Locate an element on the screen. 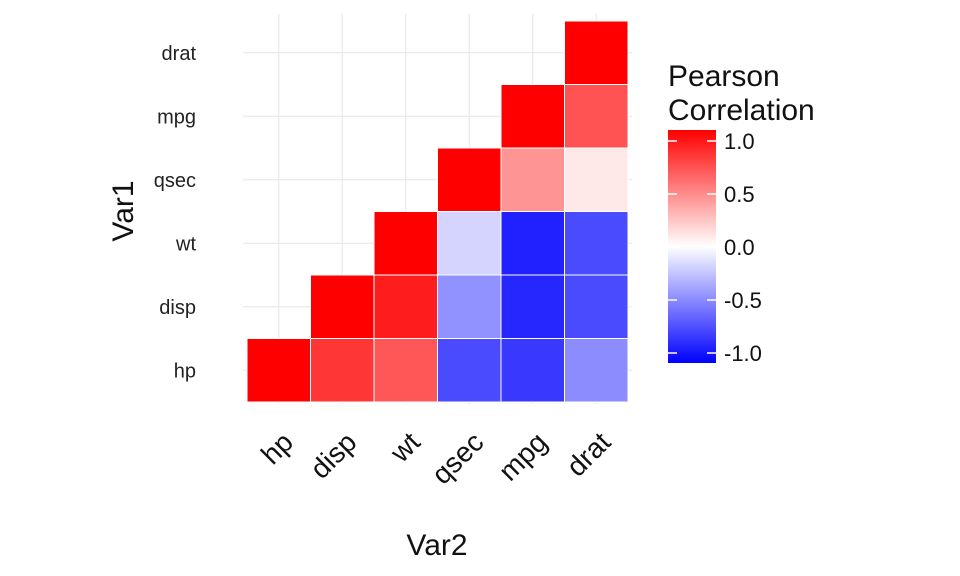  x-tick-label: drat is located at coordinates (588, 454).